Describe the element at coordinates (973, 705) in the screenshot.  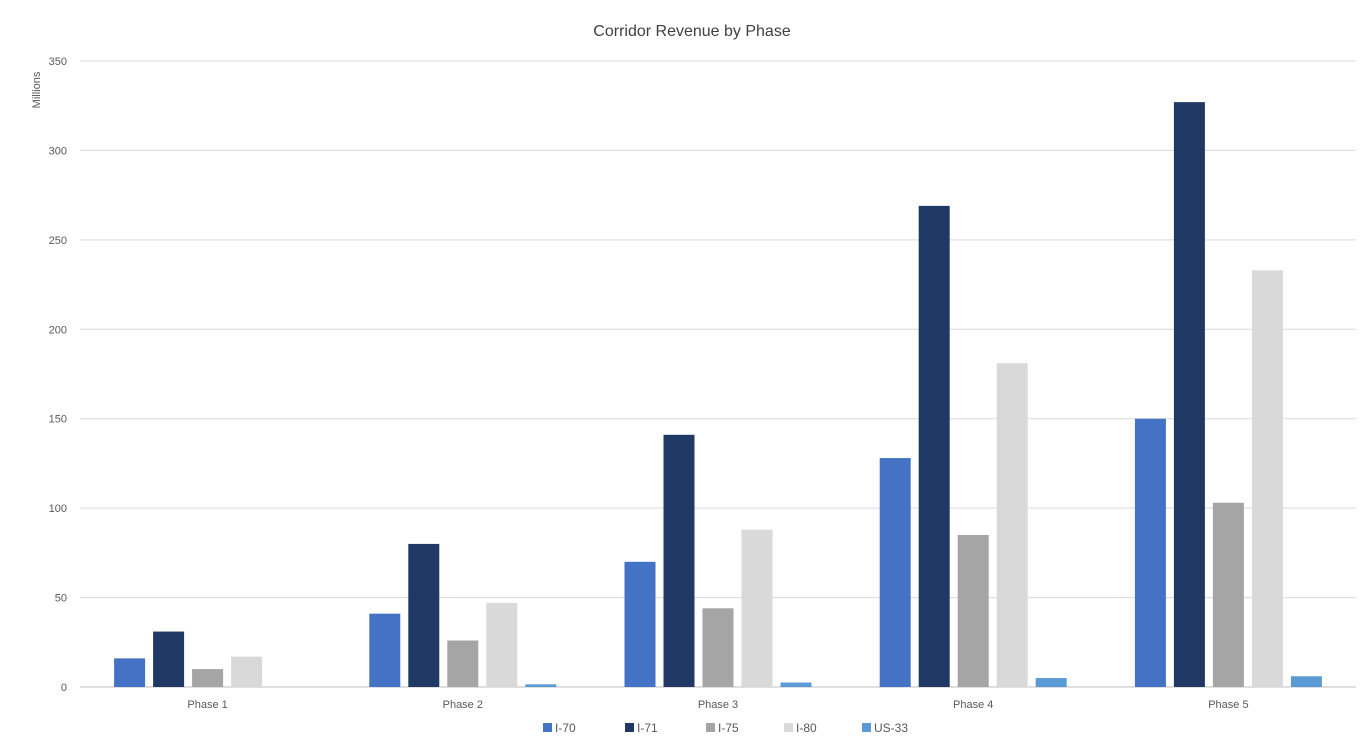
I see `x-tick-label: Phase 4` at that location.